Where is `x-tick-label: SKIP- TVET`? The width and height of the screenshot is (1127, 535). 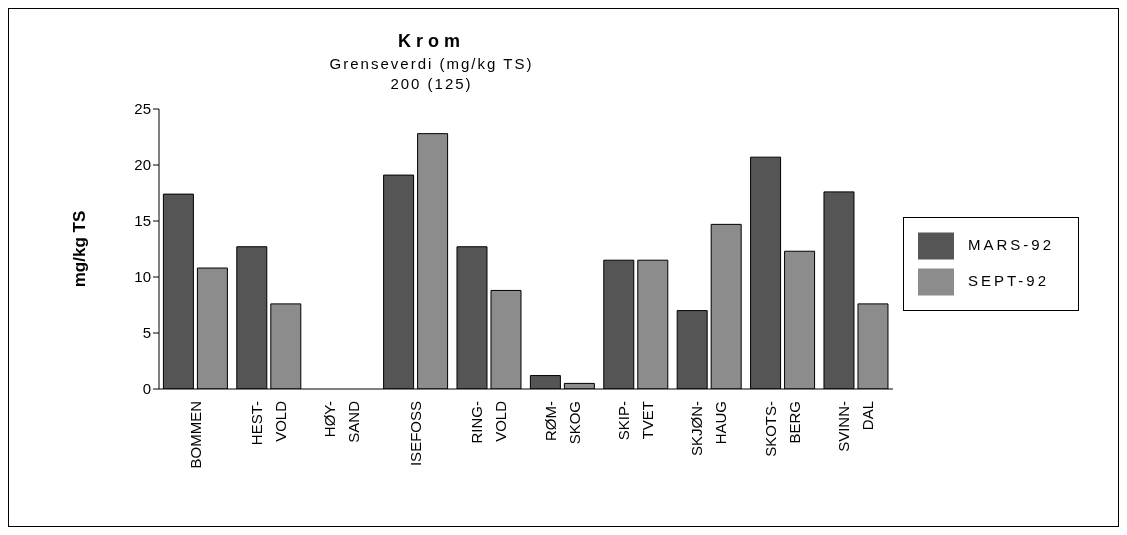
x-tick-label: SKIP- TVET is located at coordinates (636, 421).